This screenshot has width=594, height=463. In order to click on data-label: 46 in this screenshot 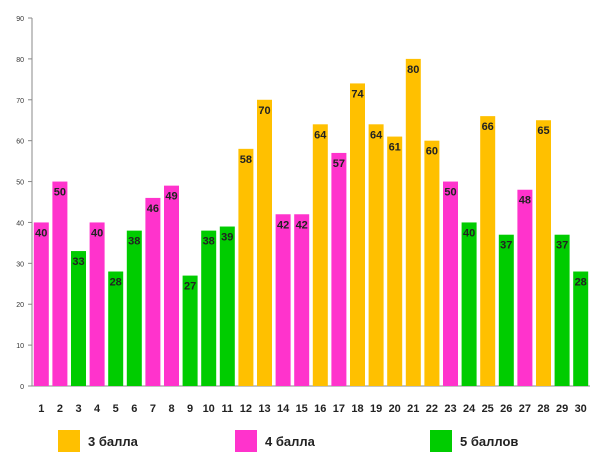, I will do `click(153, 209)`.